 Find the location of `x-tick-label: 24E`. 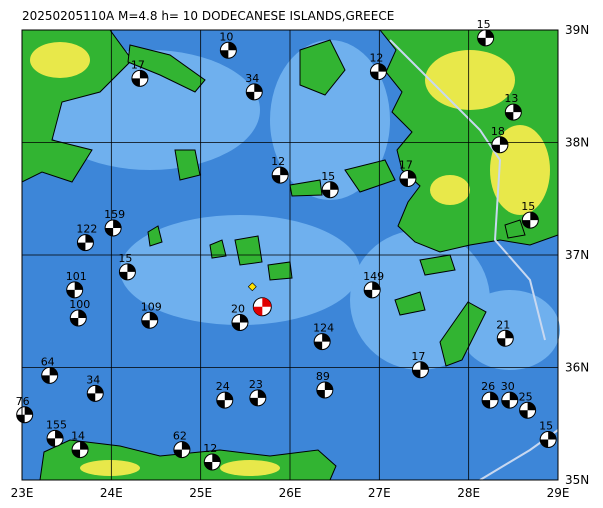

x-tick-label: 24E is located at coordinates (111, 493).